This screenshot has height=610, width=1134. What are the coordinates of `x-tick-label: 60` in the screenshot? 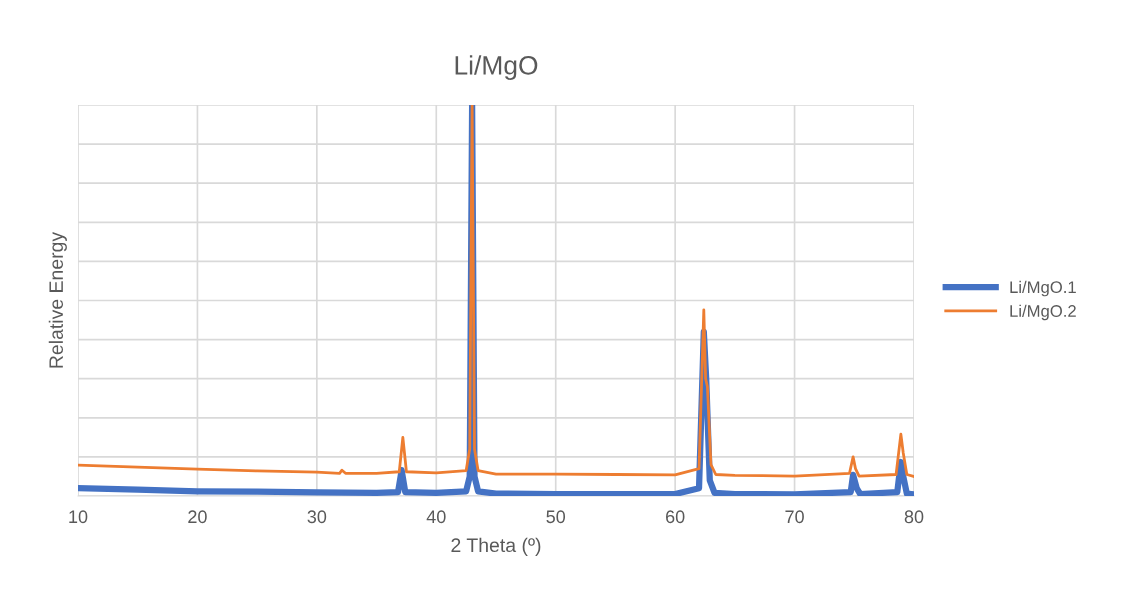 It's located at (675, 517).